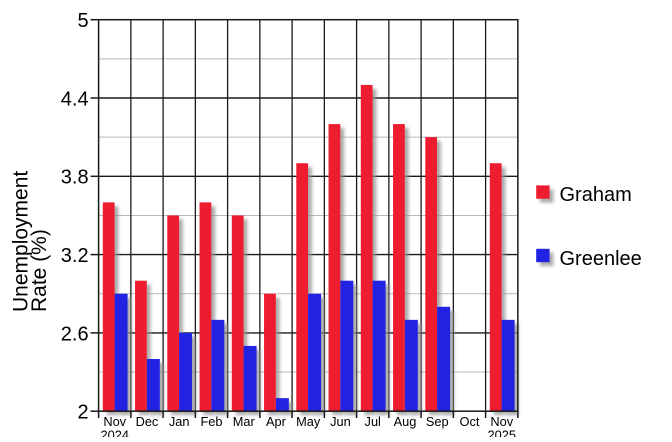  I want to click on svg-text: Jan, so click(179, 421).